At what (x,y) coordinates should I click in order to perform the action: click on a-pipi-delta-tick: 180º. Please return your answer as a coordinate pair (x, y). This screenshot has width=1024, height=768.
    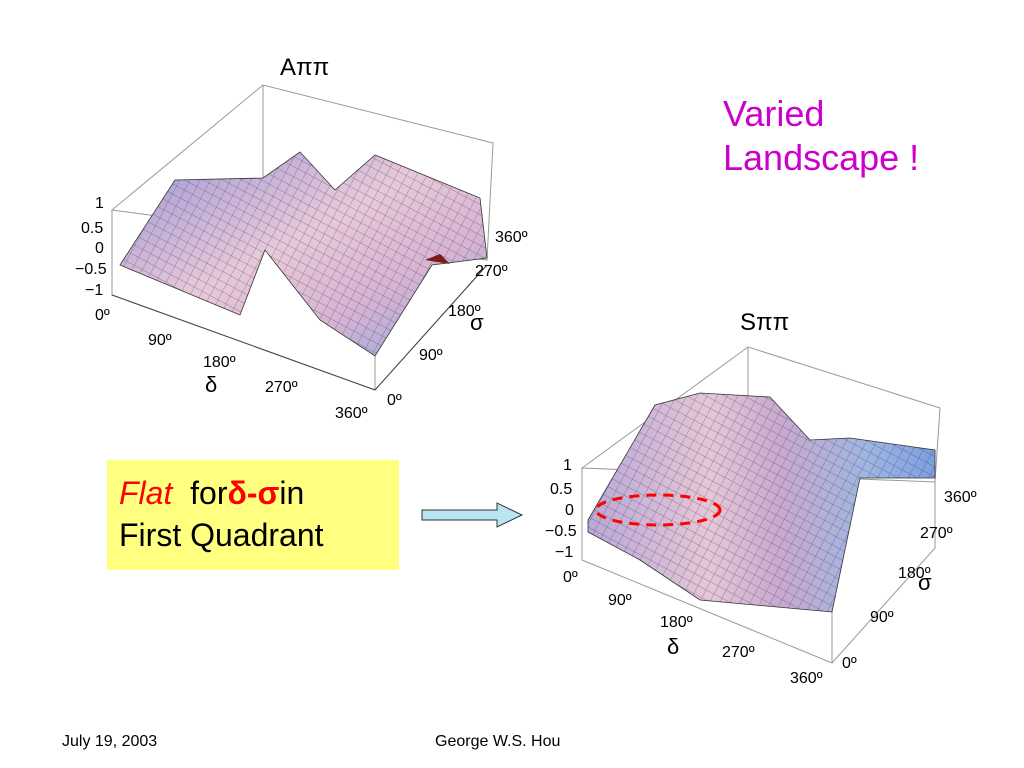
    Looking at the image, I should click on (219, 362).